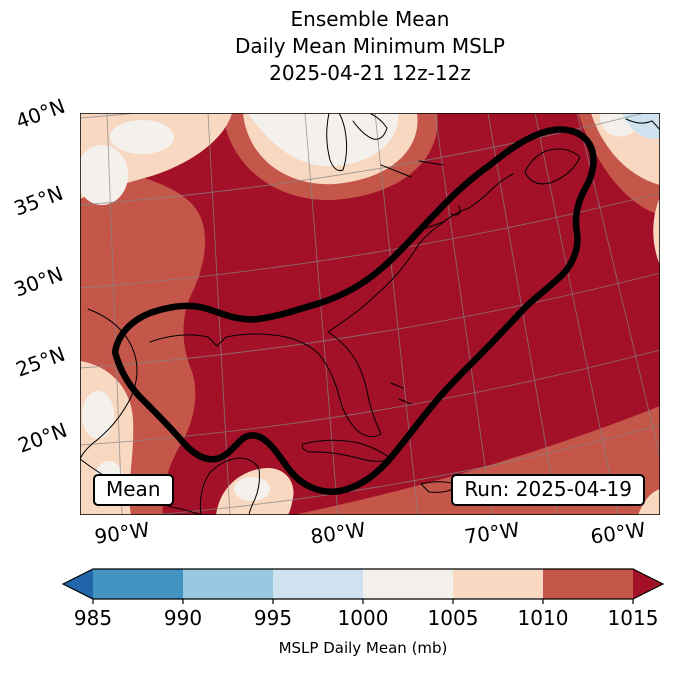 The image size is (688, 674). I want to click on lat-label-20n: 20°N, so click(42, 437).